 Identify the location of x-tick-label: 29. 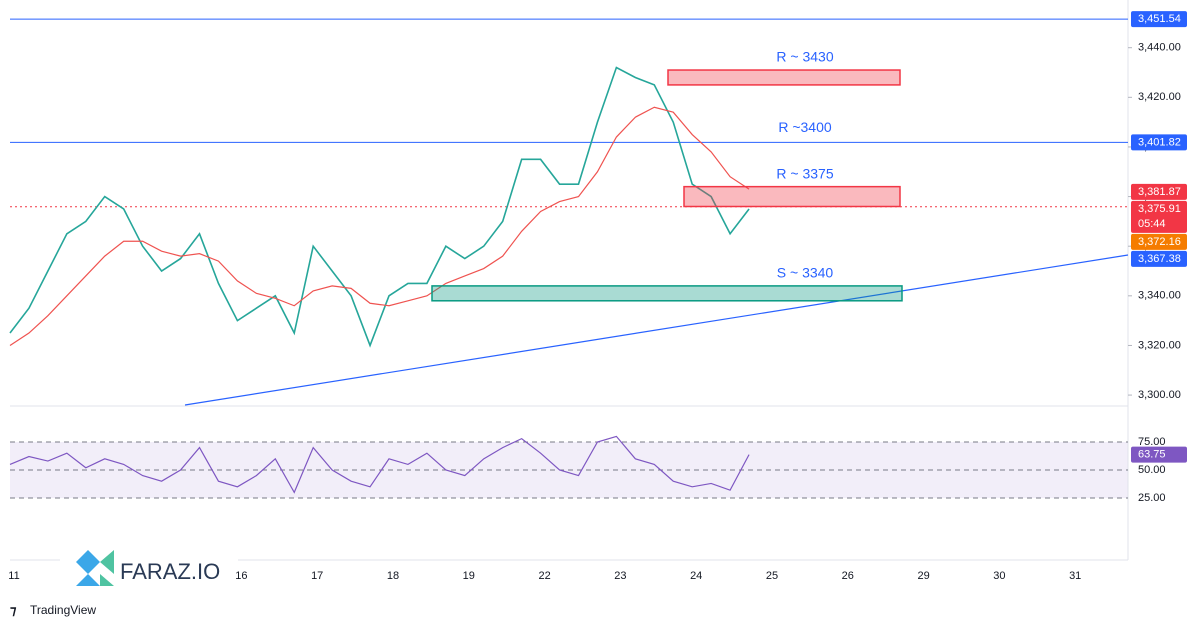
(923, 576).